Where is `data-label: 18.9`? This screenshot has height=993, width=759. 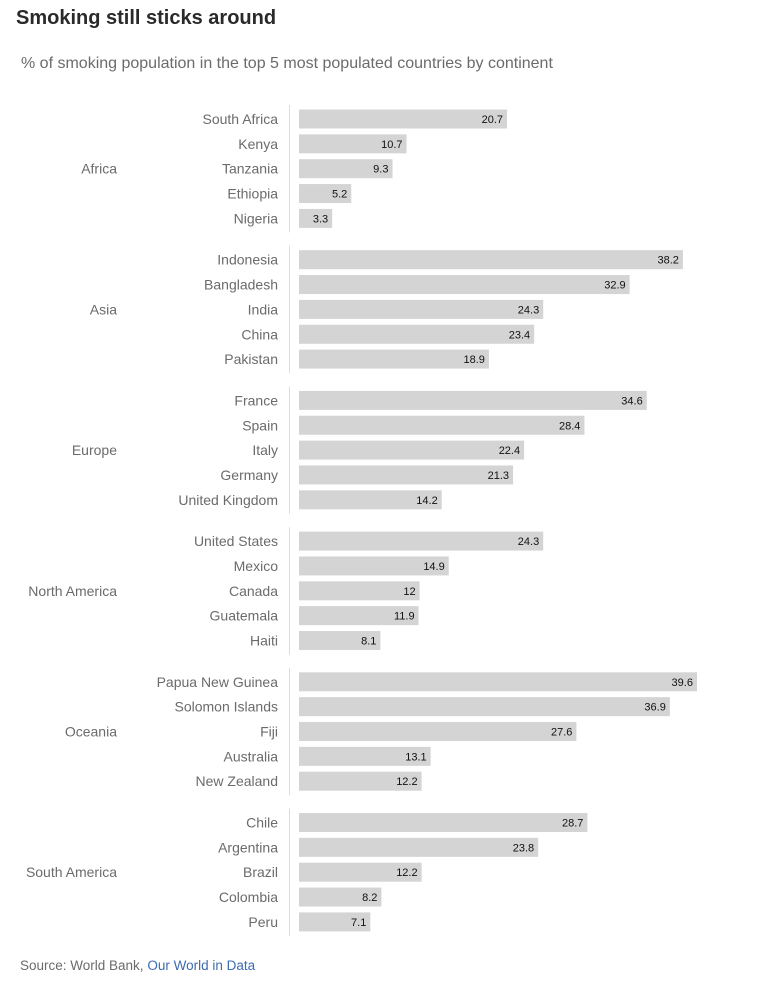 data-label: 18.9 is located at coordinates (474, 360).